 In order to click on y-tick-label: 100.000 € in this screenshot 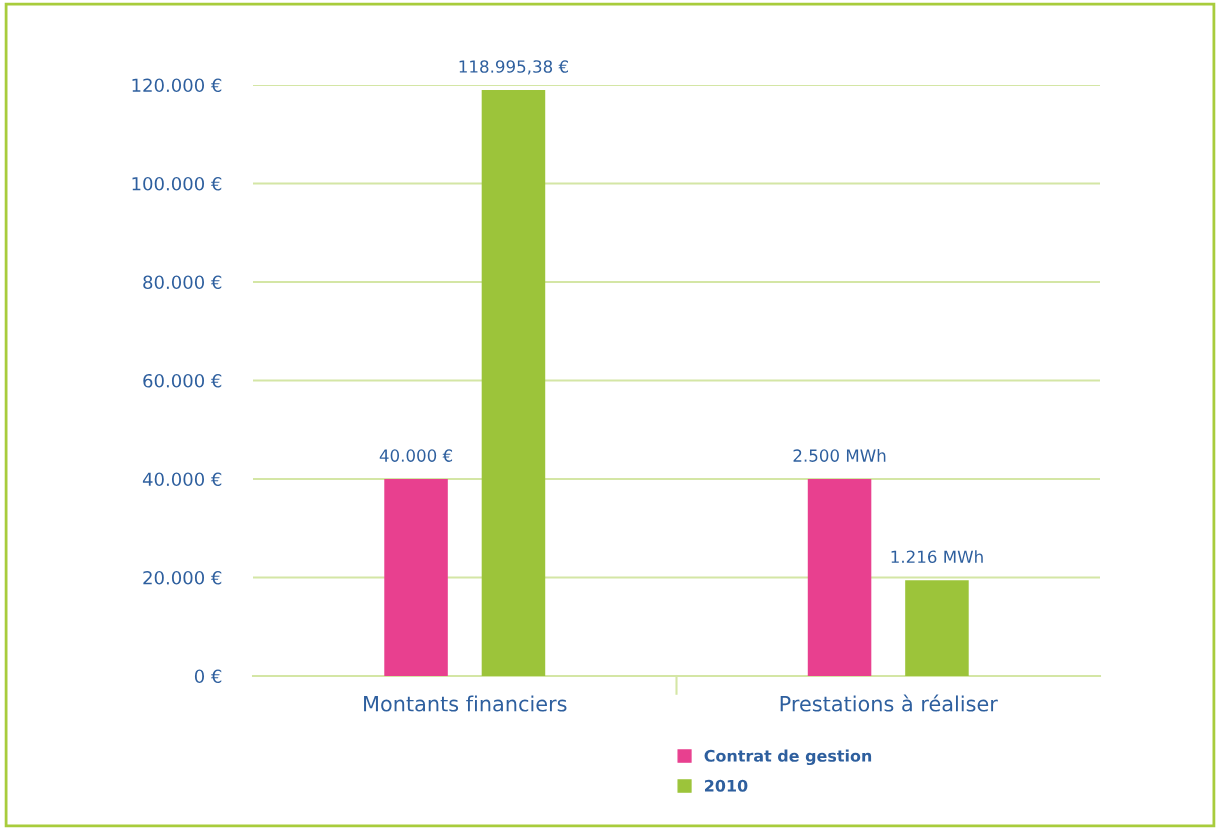, I will do `click(177, 183)`.